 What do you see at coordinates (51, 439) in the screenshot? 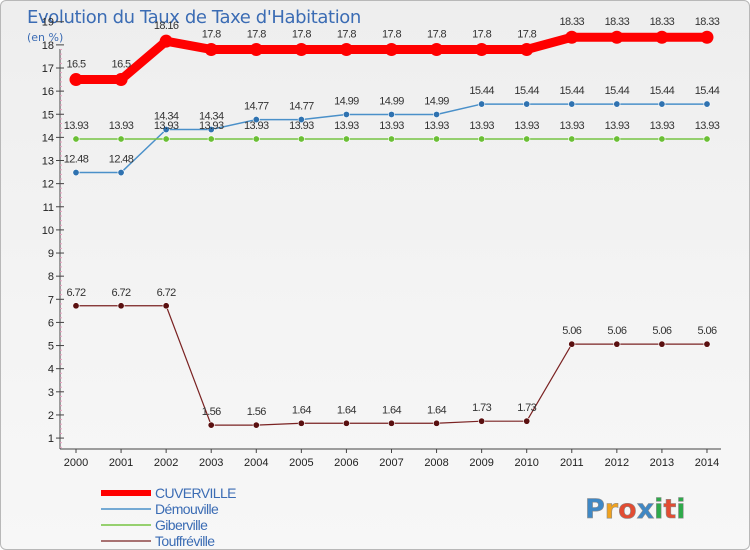
I see `y-tick-label: 1` at bounding box center [51, 439].